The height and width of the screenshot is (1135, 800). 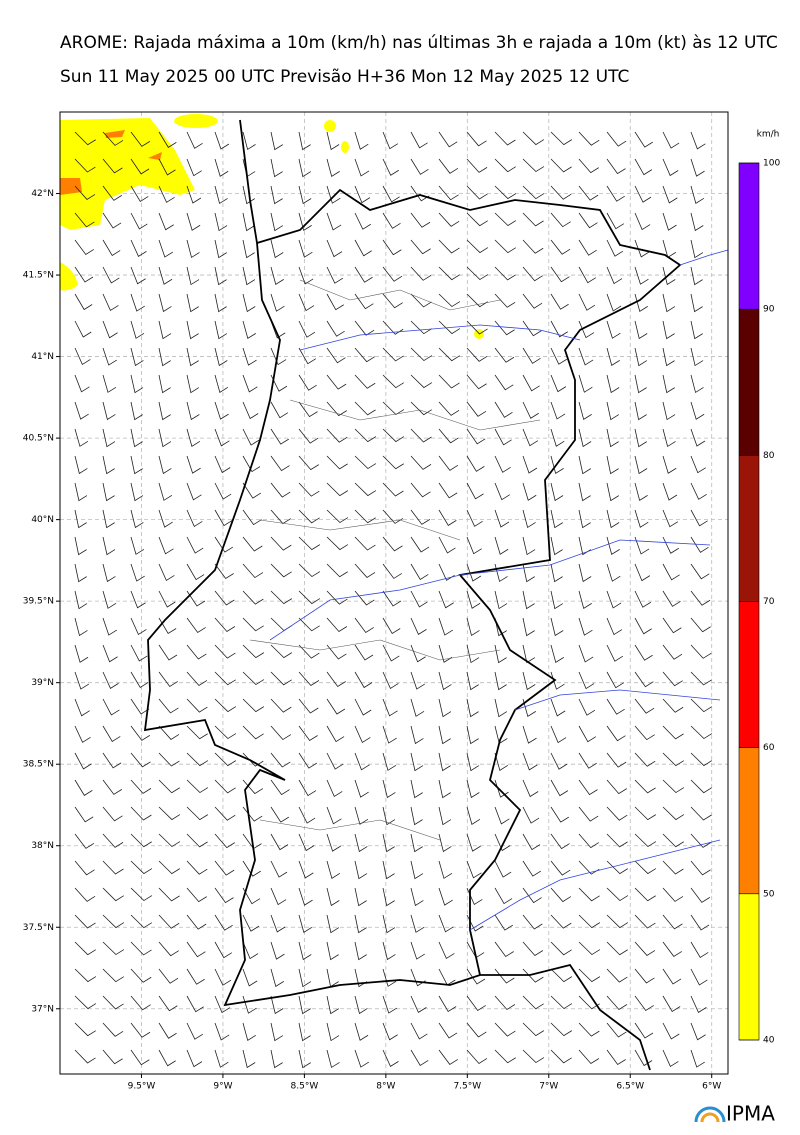 I want to click on colorbar-segment, so click(x=749, y=674).